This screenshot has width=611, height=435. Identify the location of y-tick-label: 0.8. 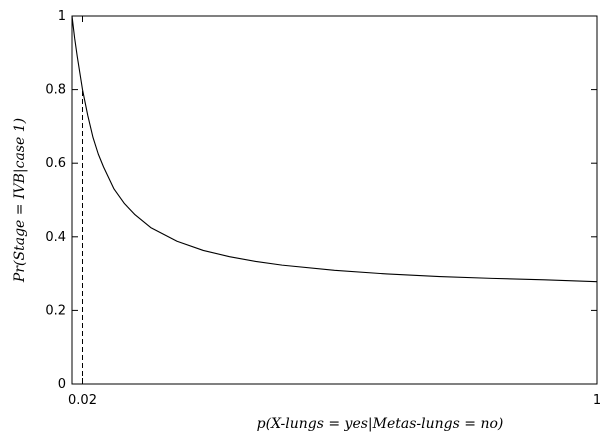
(55, 90).